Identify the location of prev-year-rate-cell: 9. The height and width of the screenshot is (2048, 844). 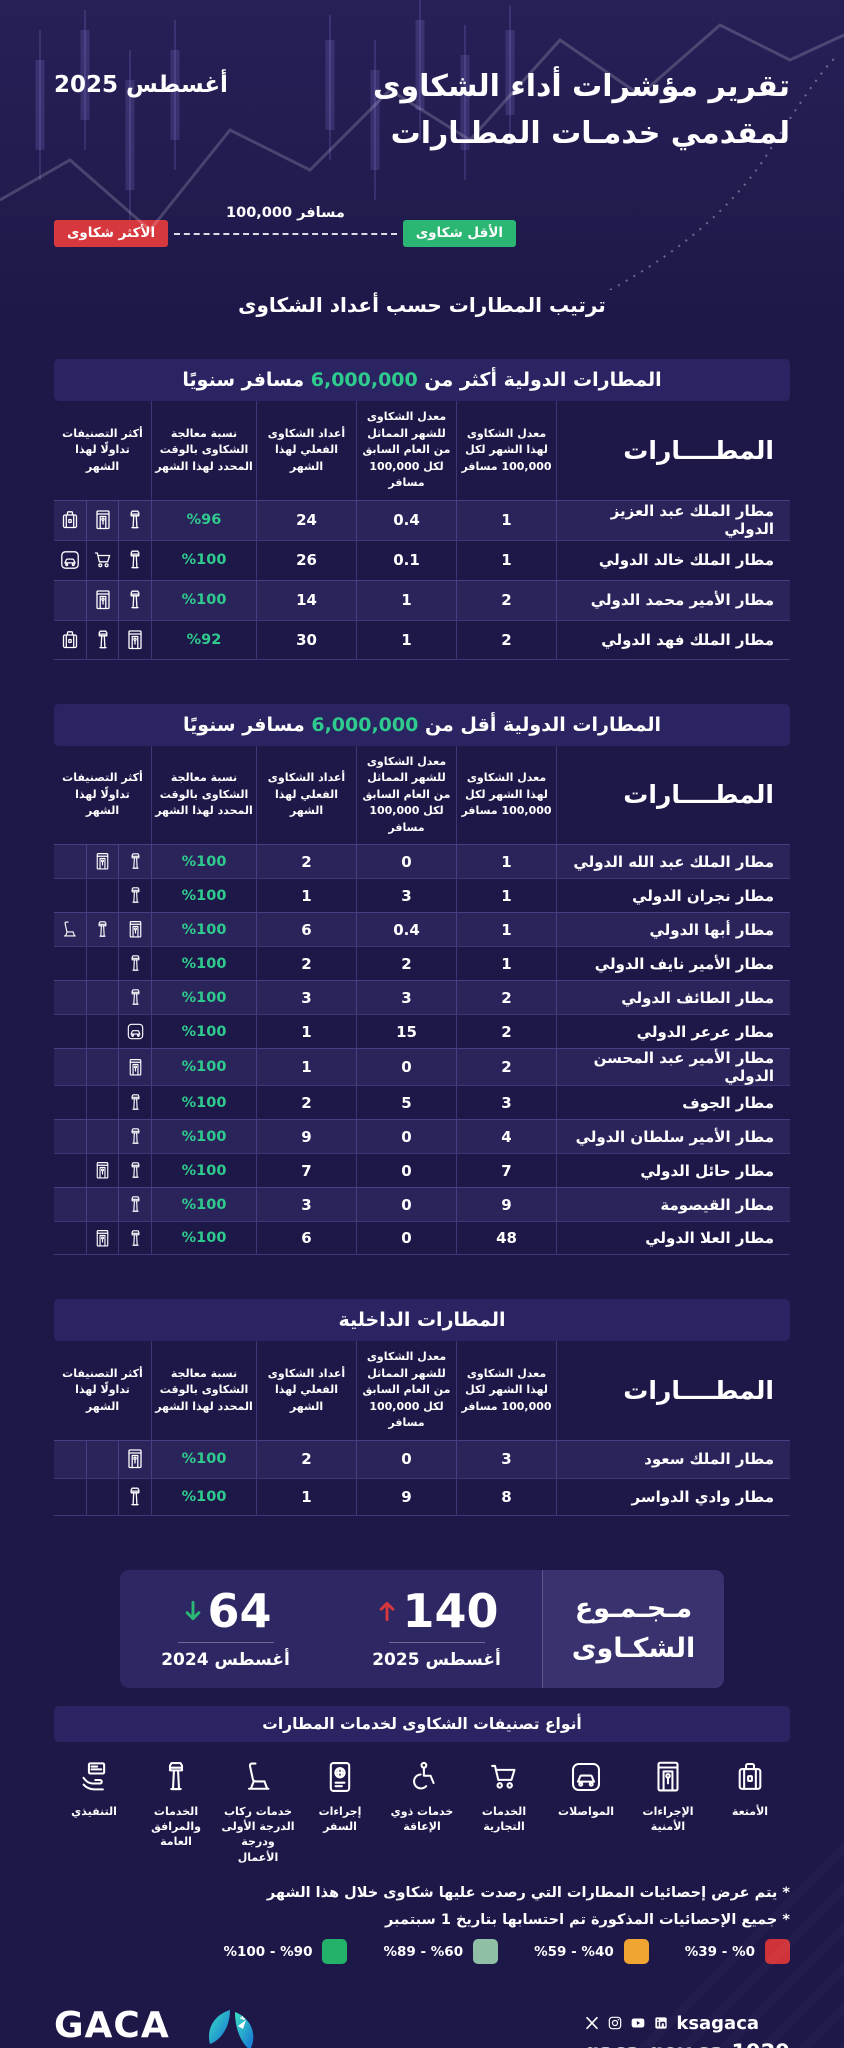
(407, 1496).